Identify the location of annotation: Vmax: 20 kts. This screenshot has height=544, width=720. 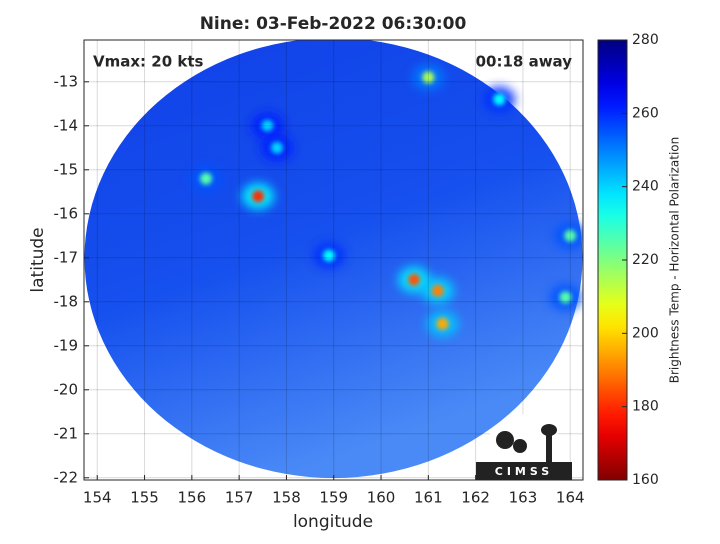
(148, 62).